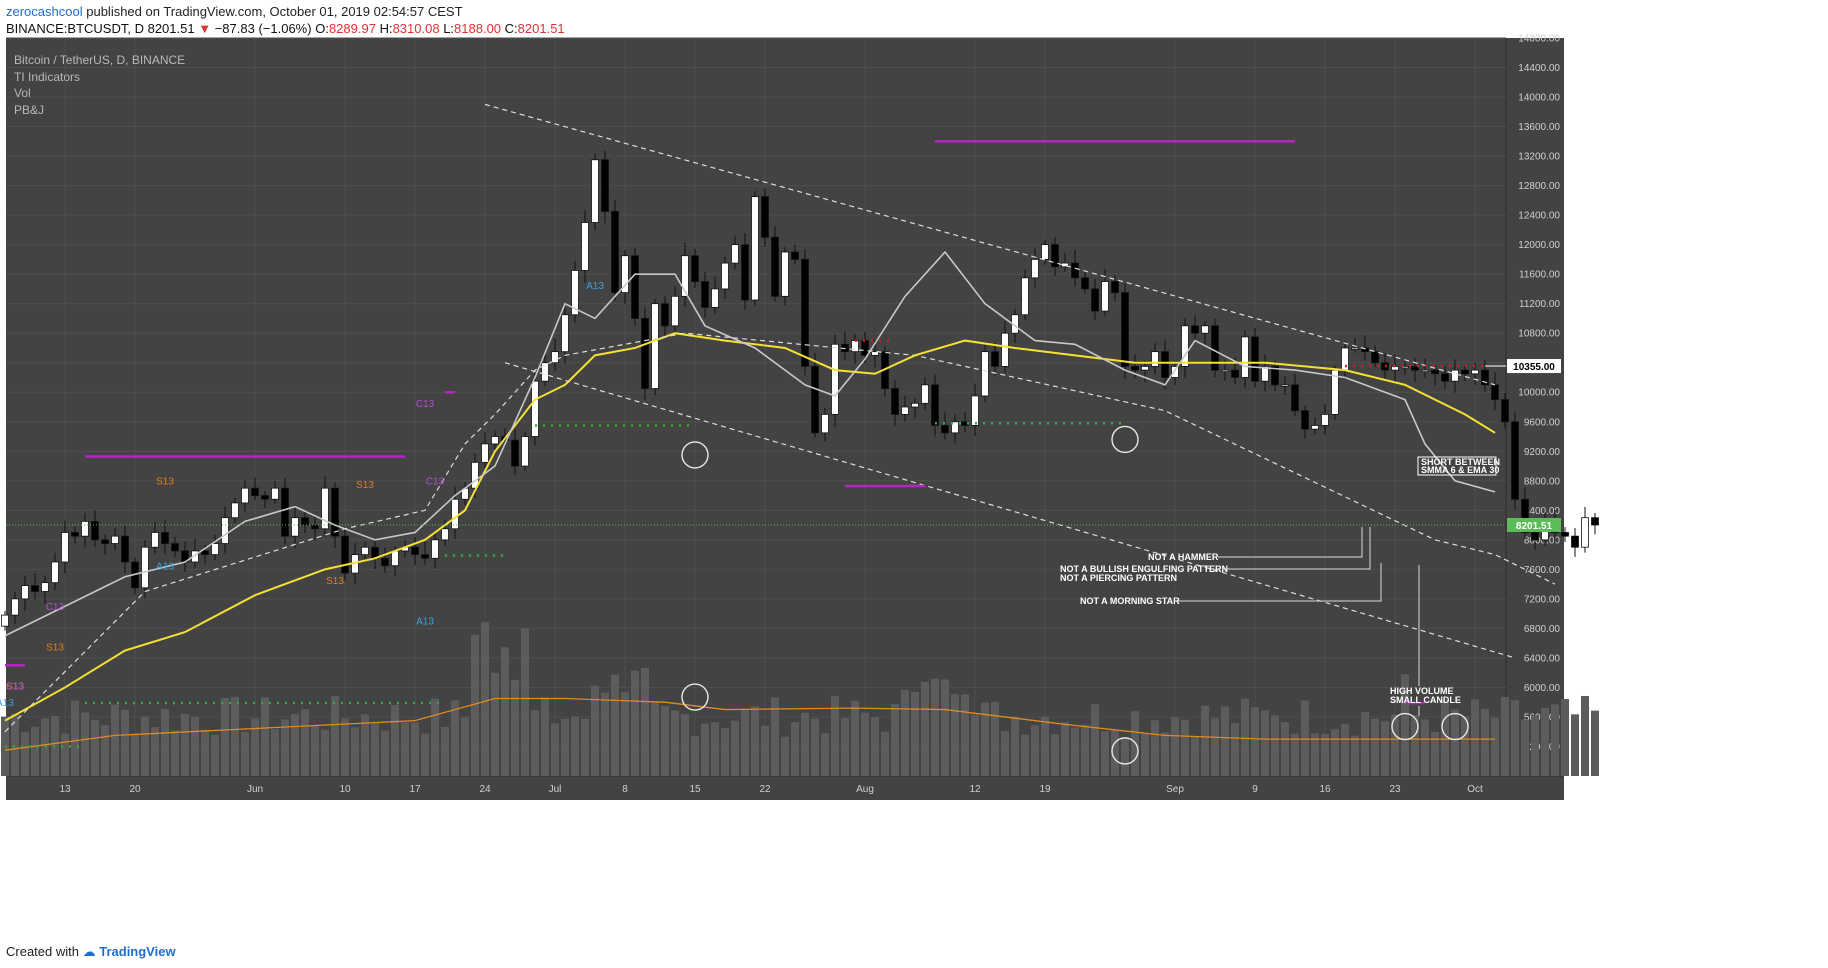 The image size is (1828, 968). Describe the element at coordinates (75, 28) in the screenshot. I see `symbol-label: BINANCE:BTCUSDT, D` at that location.